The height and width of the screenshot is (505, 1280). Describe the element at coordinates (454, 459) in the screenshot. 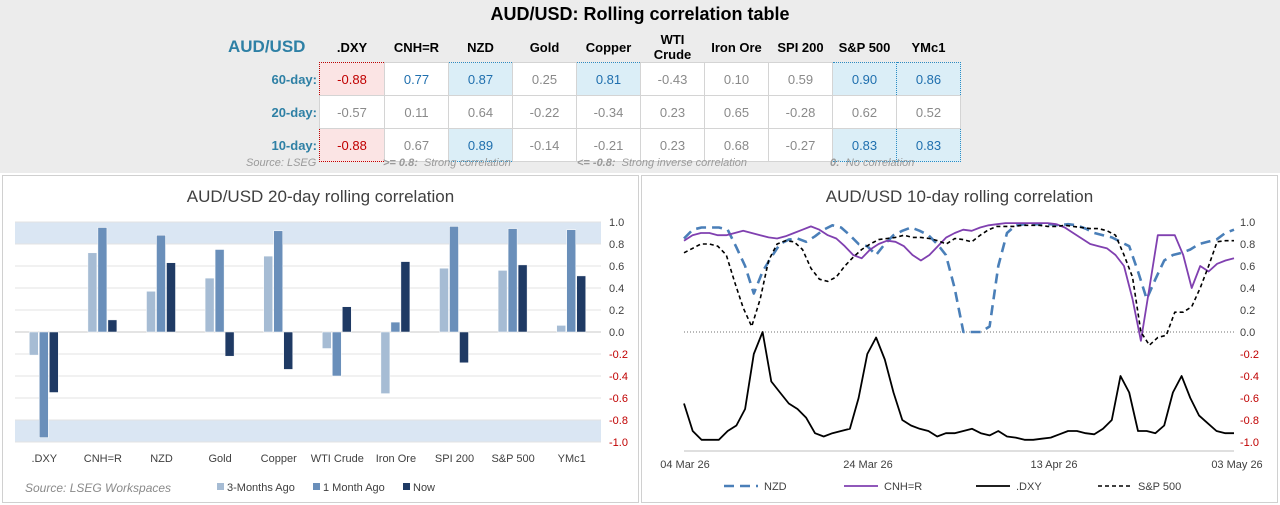

I see `x-tick-label: SPI 200` at that location.